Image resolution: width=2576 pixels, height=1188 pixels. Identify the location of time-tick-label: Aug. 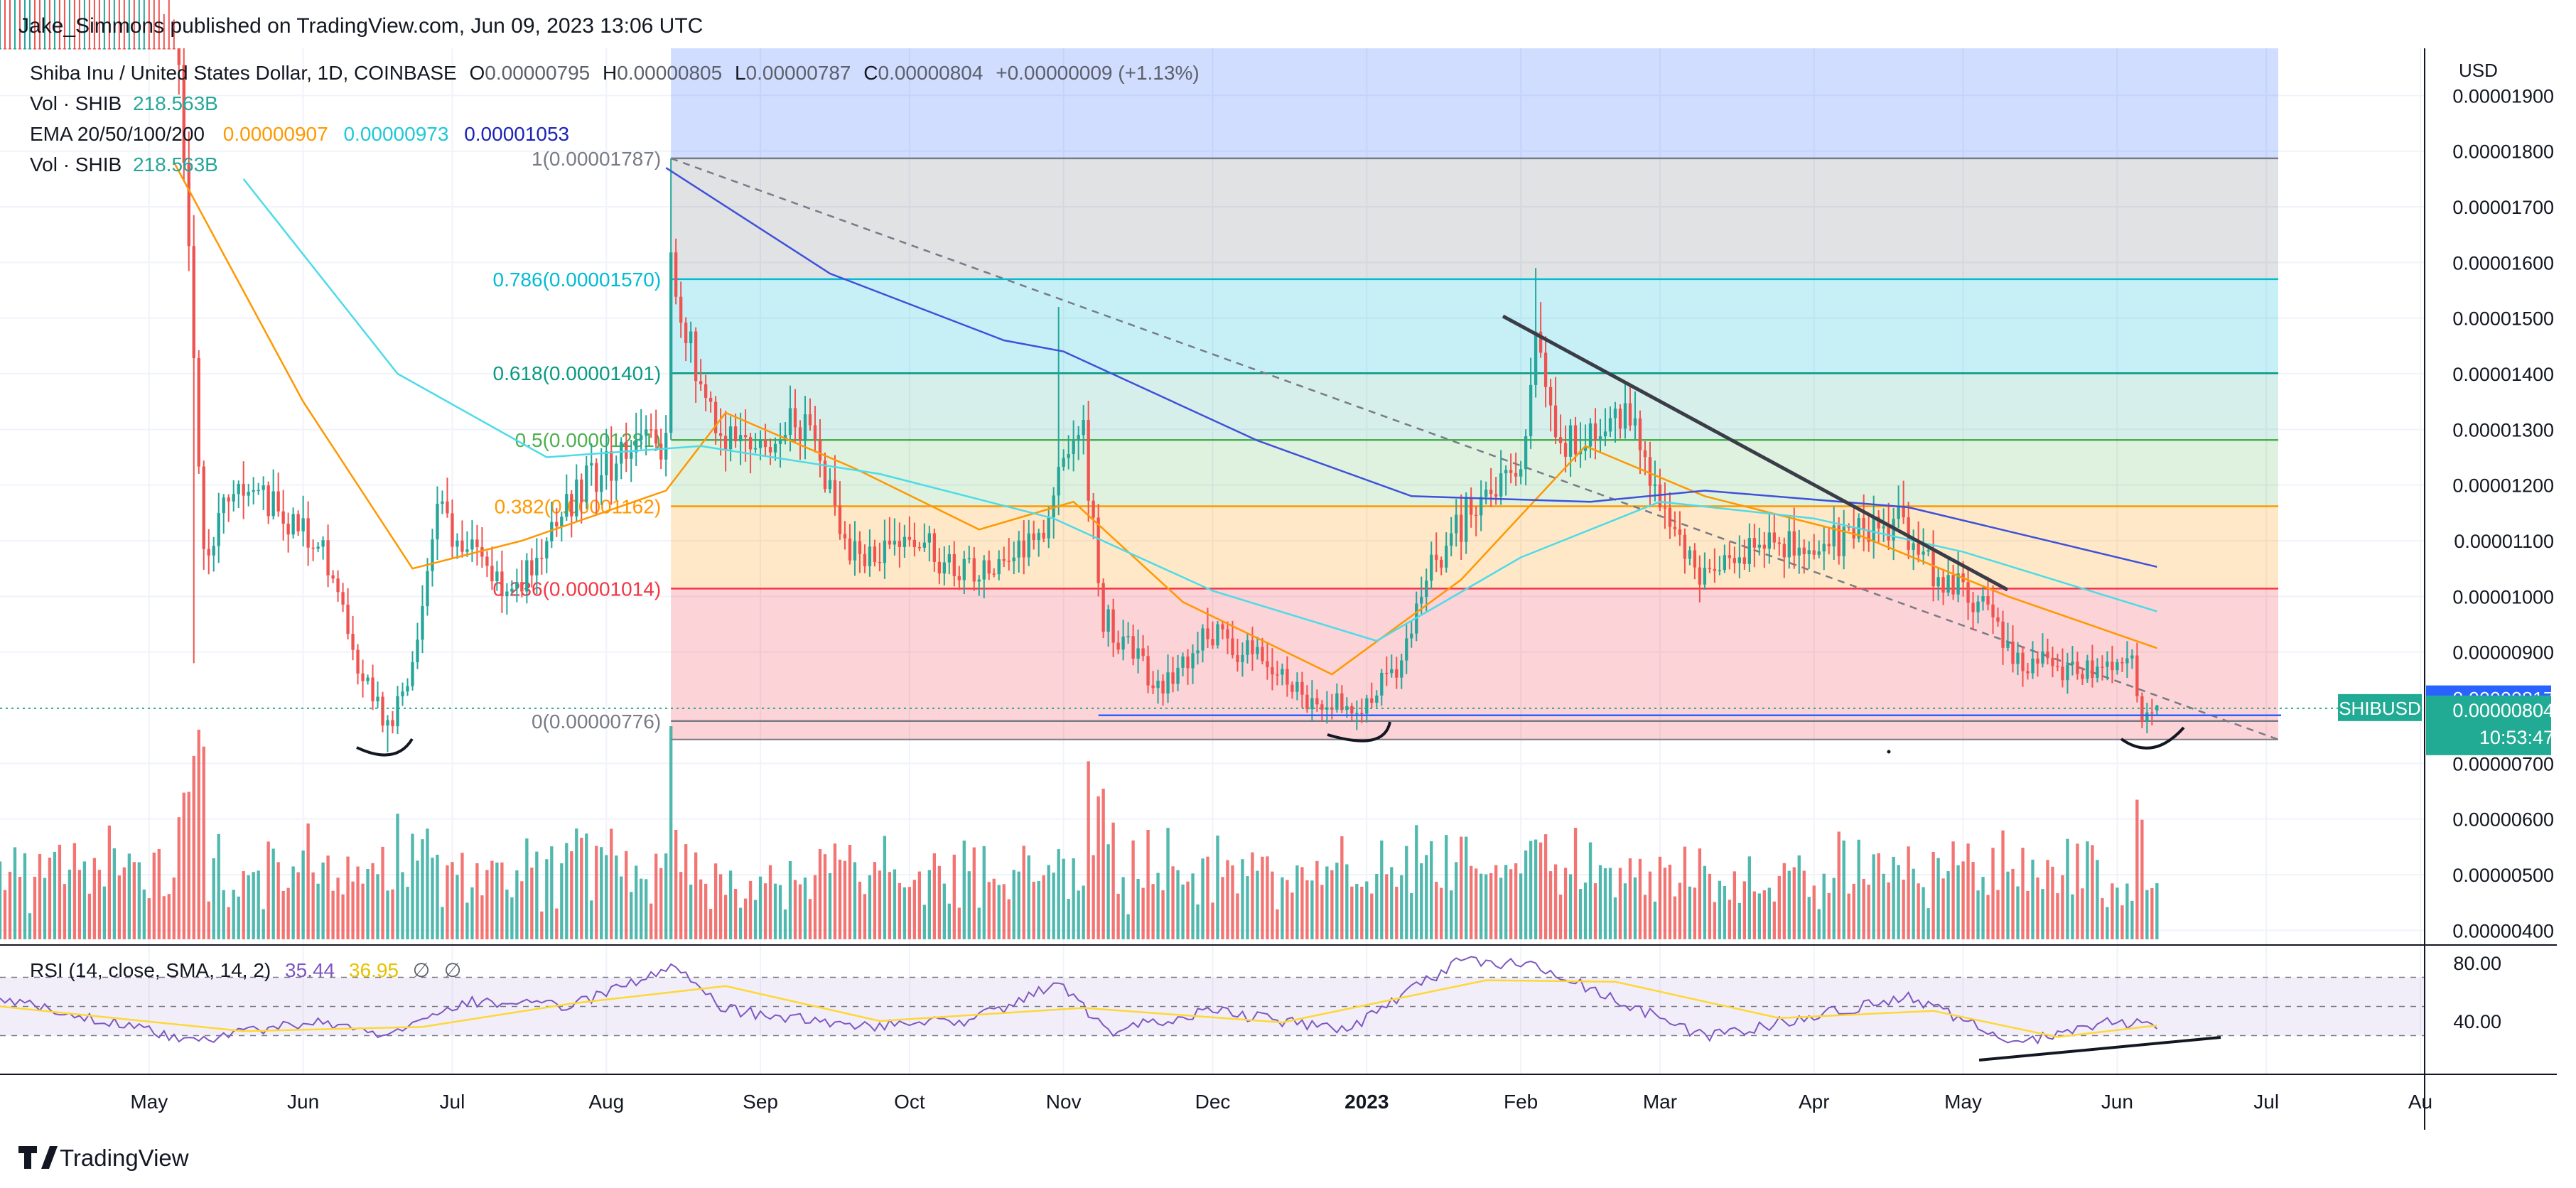
(606, 1102).